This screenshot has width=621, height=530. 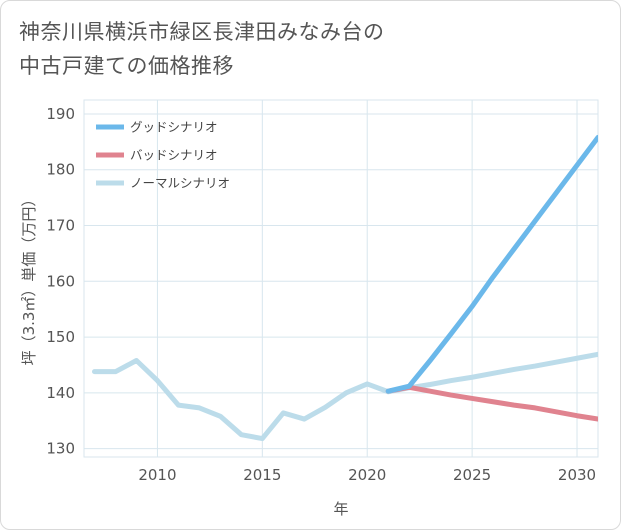 What do you see at coordinates (60, 449) in the screenshot?
I see `y-tick-label: 130` at bounding box center [60, 449].